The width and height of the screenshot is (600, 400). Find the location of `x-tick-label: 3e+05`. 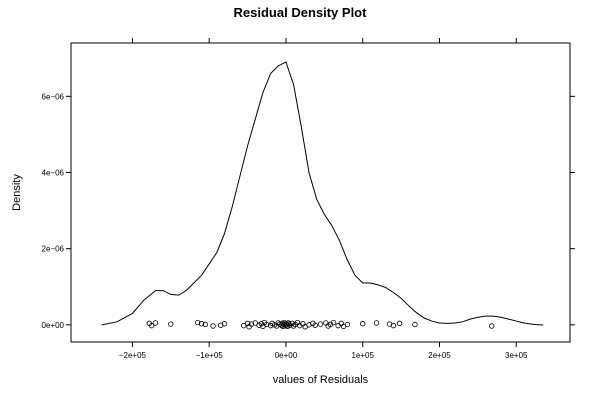

x-tick-label: 3e+05 is located at coordinates (516, 355).